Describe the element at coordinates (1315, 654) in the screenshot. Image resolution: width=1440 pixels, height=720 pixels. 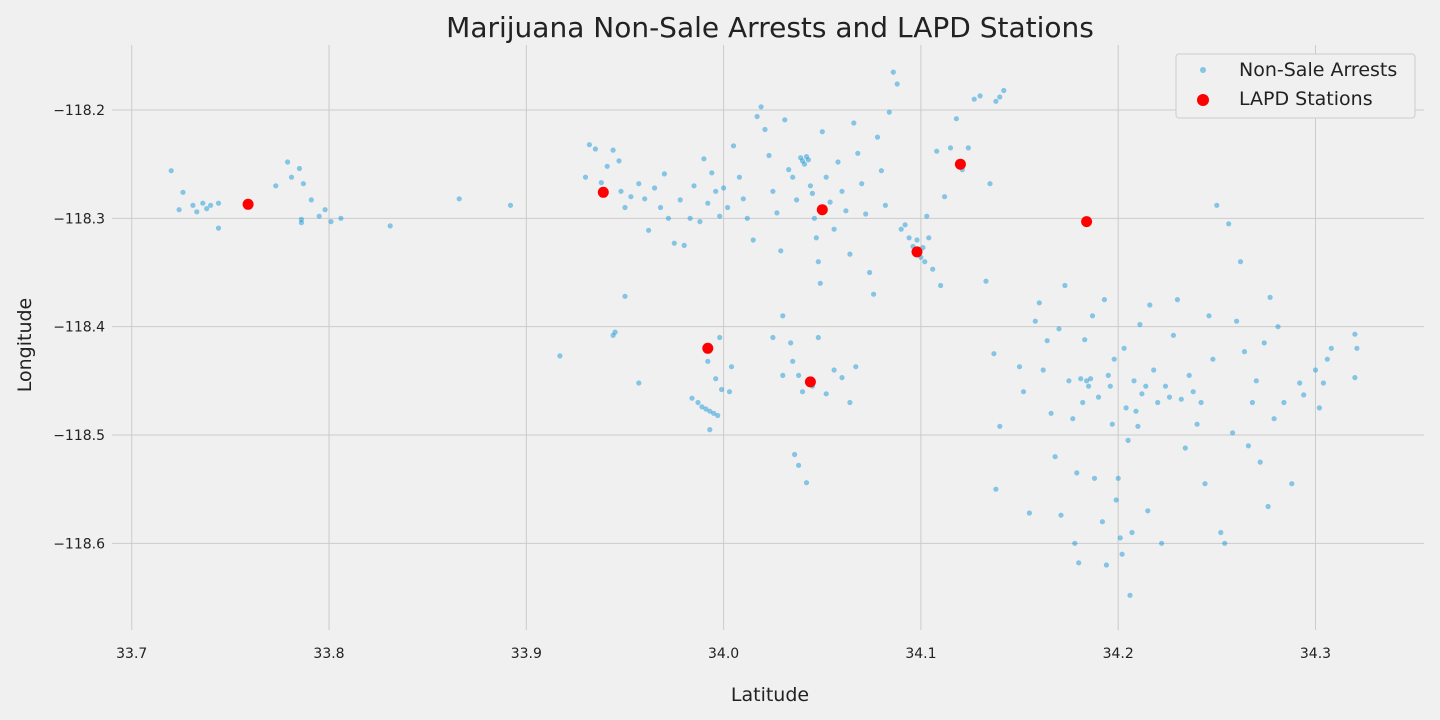
I see `x-tick-label: 34.3` at that location.